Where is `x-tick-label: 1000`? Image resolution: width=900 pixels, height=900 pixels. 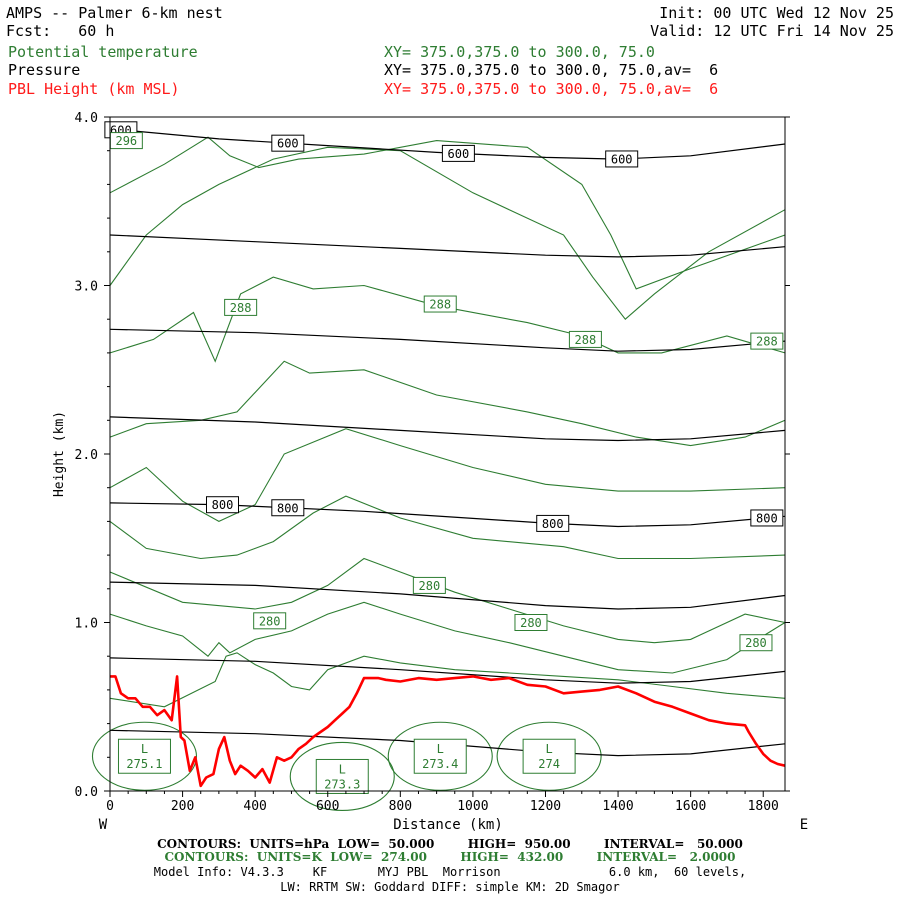 x-tick-label: 1000 is located at coordinates (472, 806).